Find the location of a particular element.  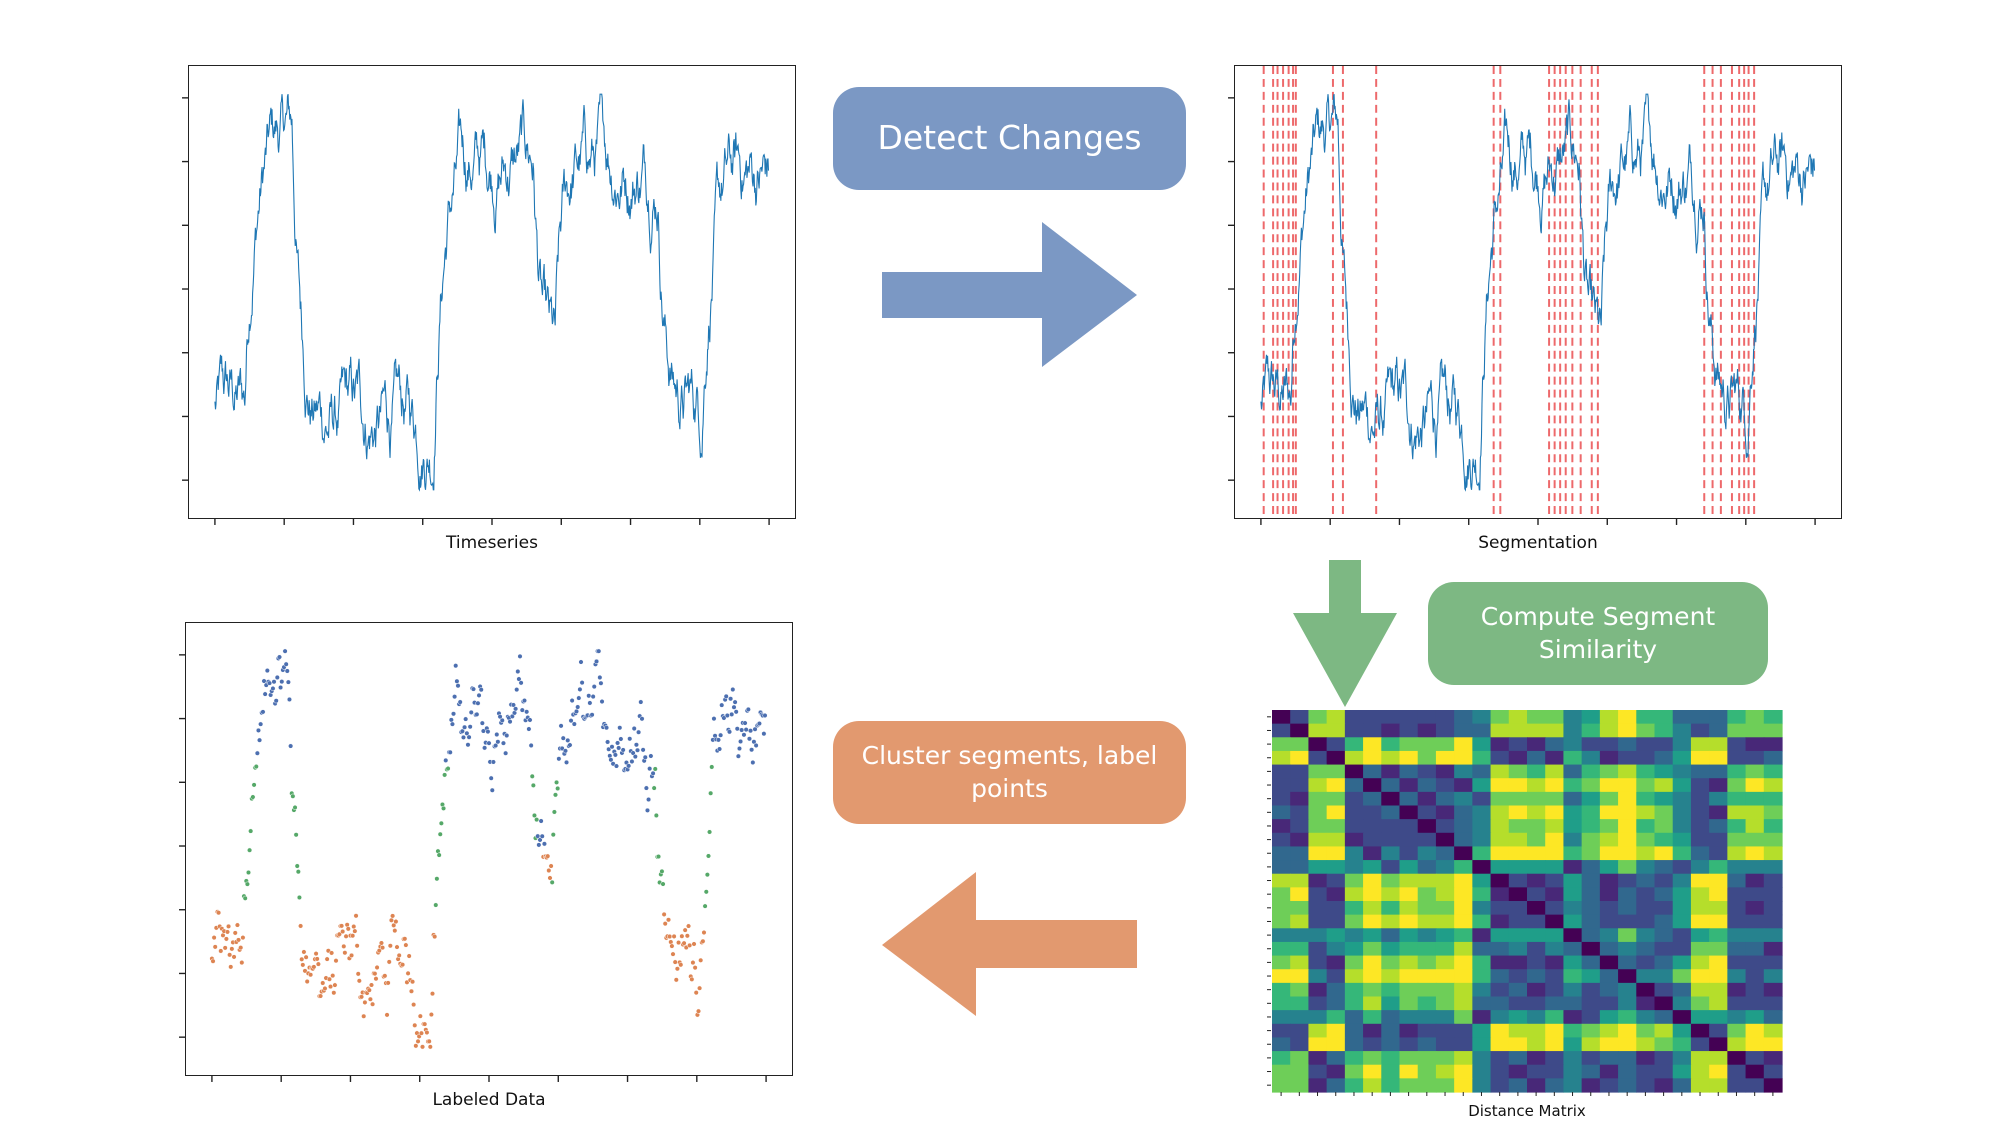

distance-matrix-heatmap is located at coordinates (1525, 903).